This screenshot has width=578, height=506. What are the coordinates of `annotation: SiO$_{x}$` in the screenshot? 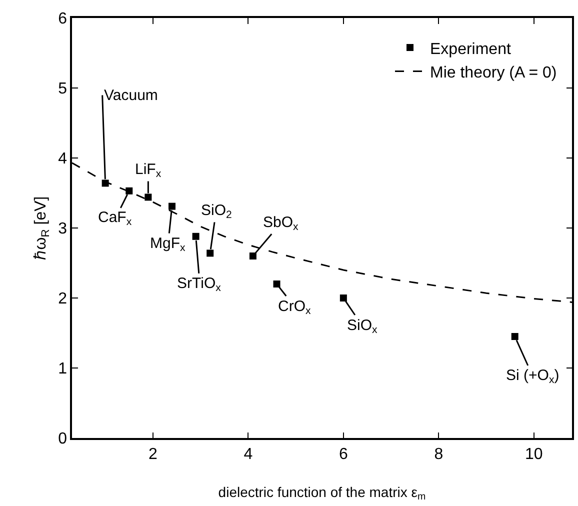 It's located at (362, 326).